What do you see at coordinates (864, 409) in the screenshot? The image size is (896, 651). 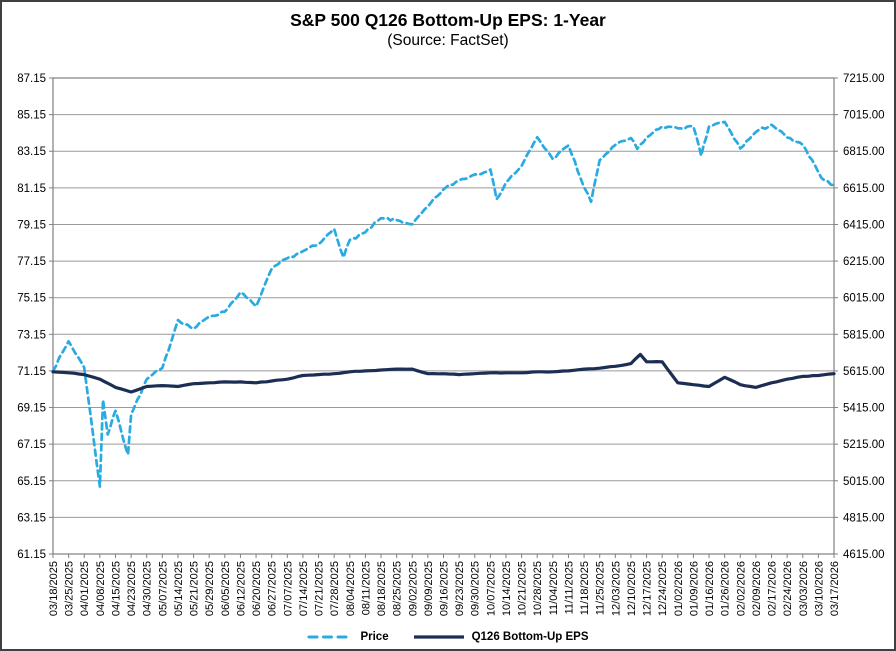 I see `y-axis-label-right: 5415.00` at bounding box center [864, 409].